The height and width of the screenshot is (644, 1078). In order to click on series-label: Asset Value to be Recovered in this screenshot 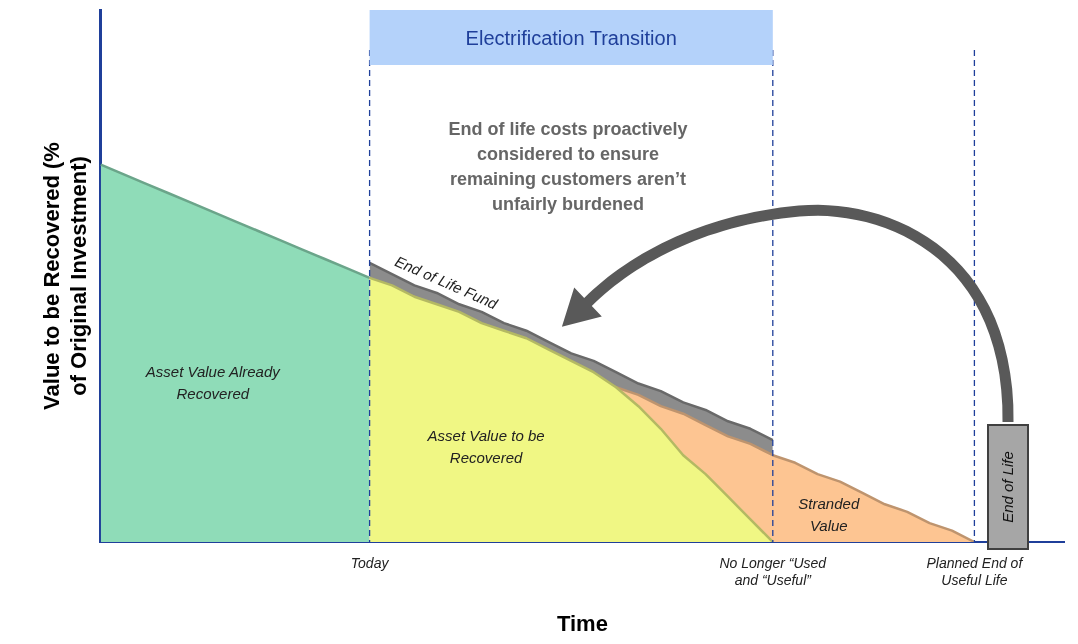, I will do `click(485, 446)`.